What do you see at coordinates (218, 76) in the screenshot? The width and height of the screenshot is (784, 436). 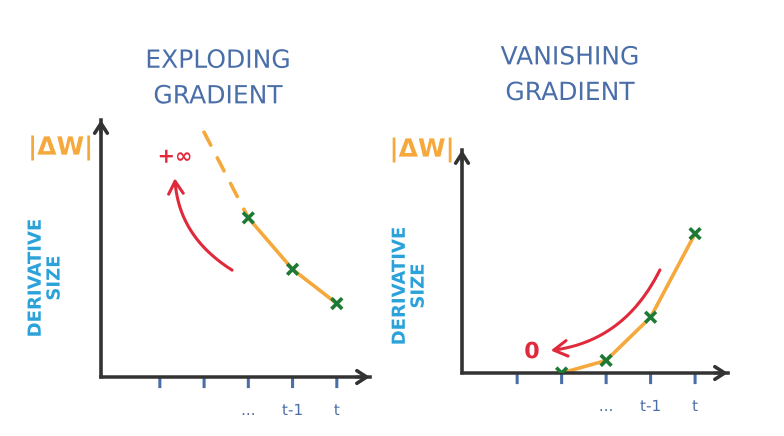 I see `chart-title: EXPLODING GRADIENT` at bounding box center [218, 76].